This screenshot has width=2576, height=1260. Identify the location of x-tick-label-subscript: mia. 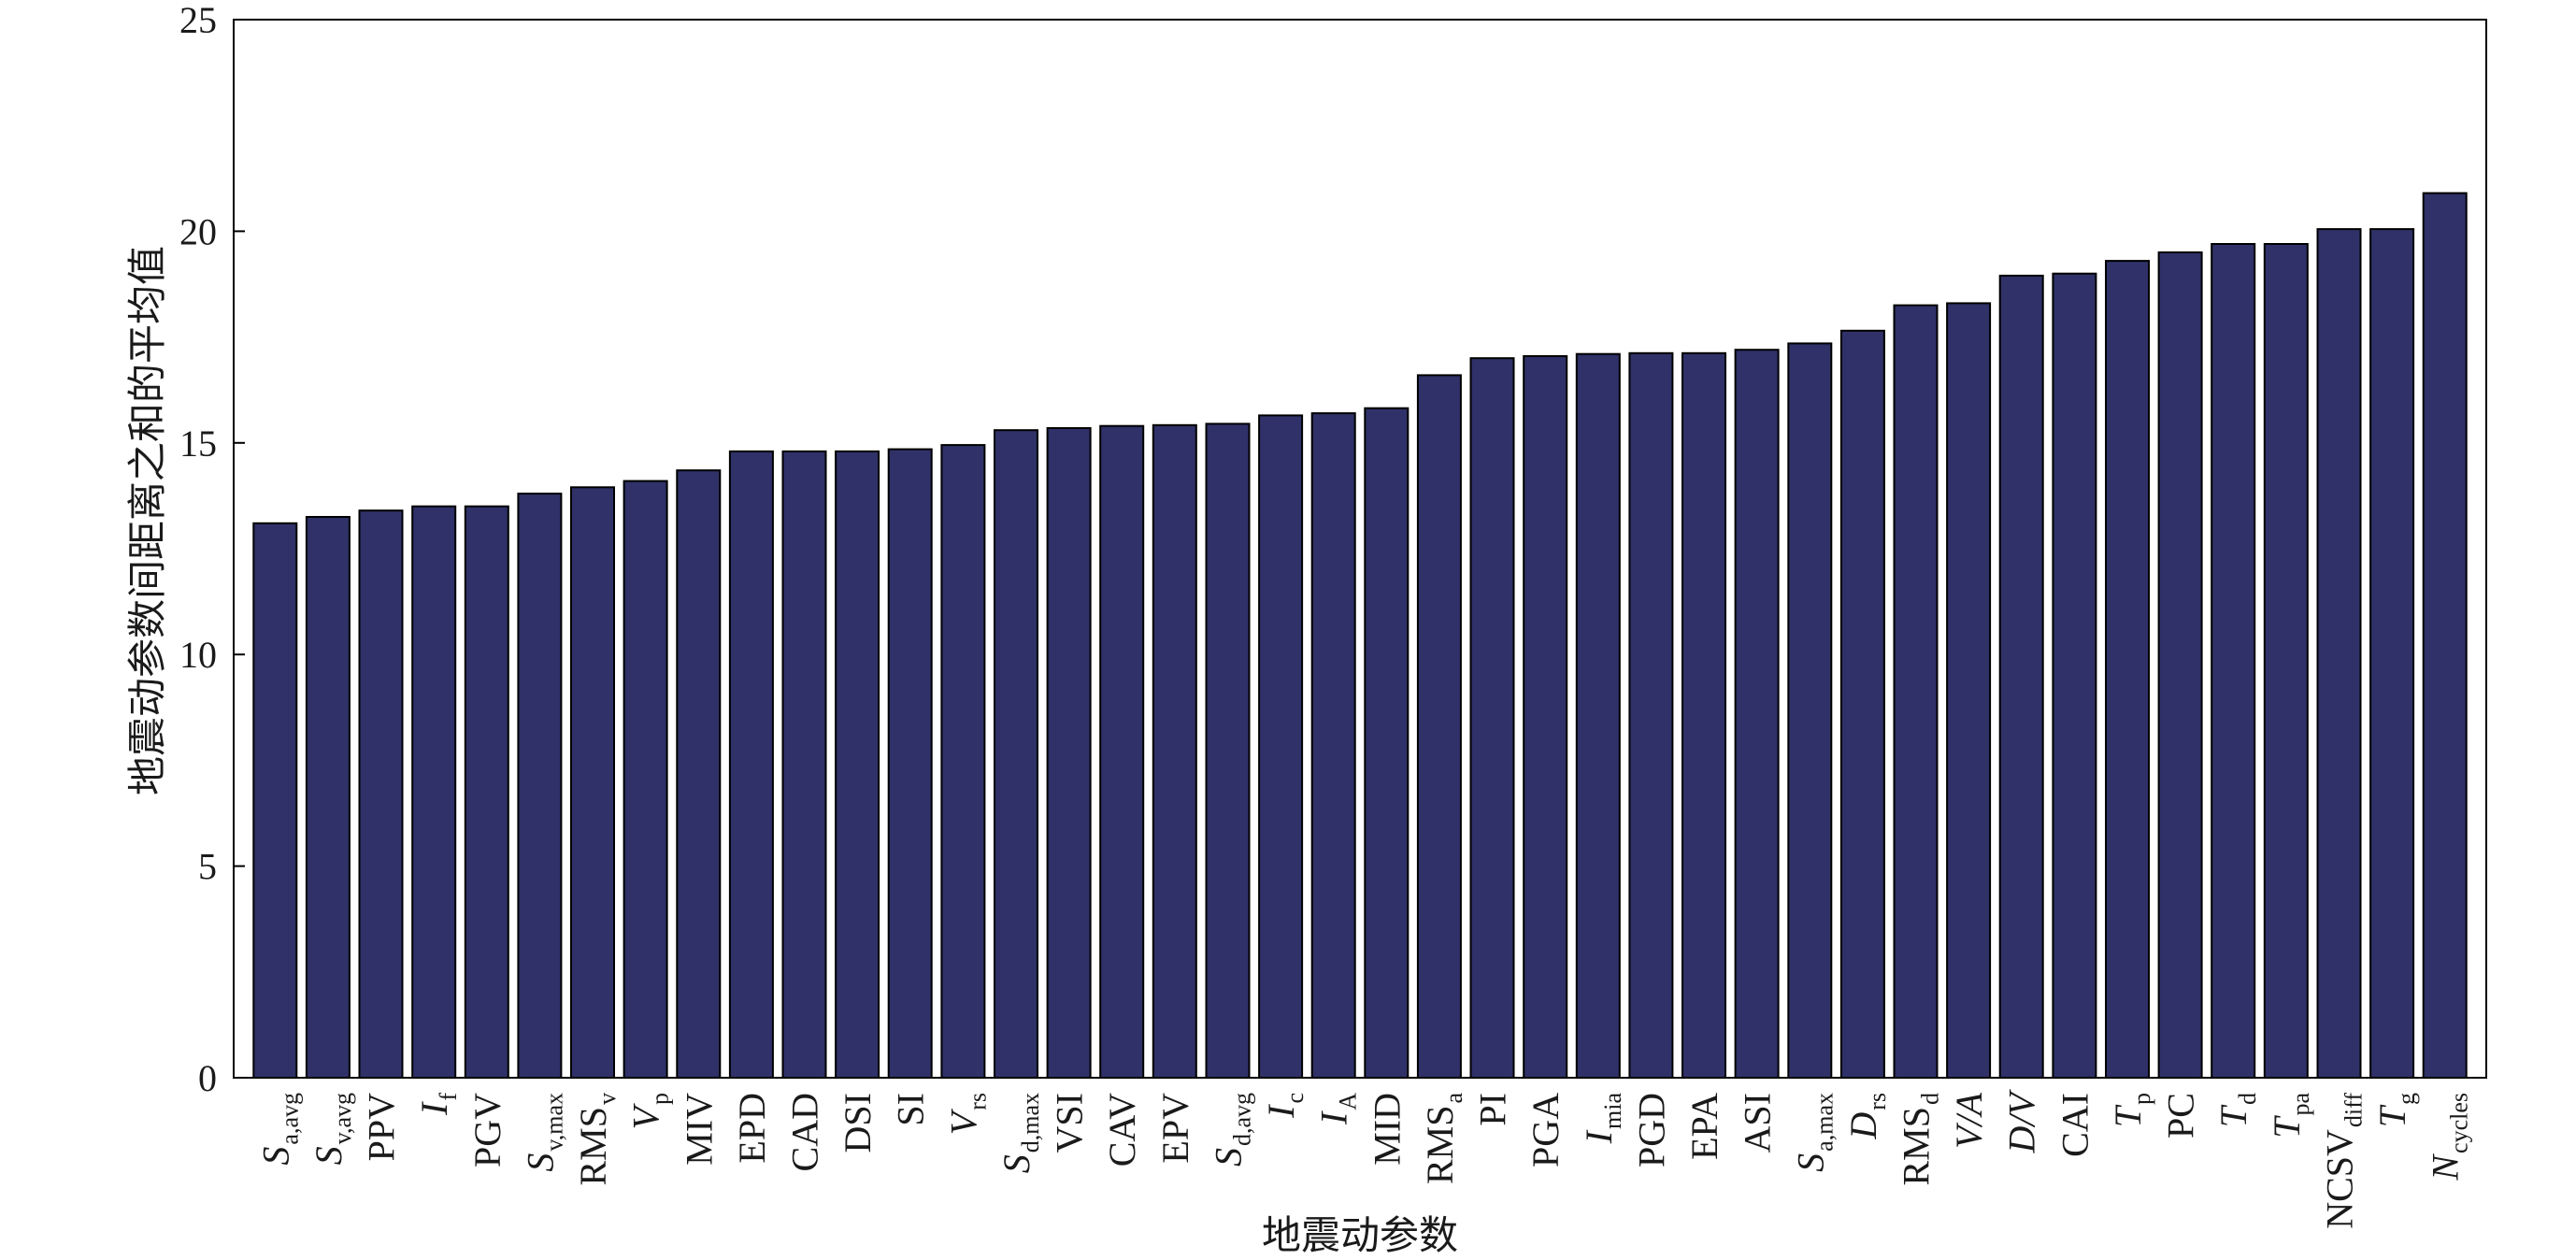
(1612, 1111).